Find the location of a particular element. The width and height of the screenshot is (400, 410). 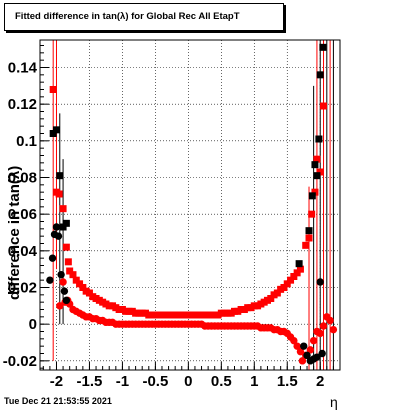

y-tick-label: 0.04 is located at coordinates (23, 251).